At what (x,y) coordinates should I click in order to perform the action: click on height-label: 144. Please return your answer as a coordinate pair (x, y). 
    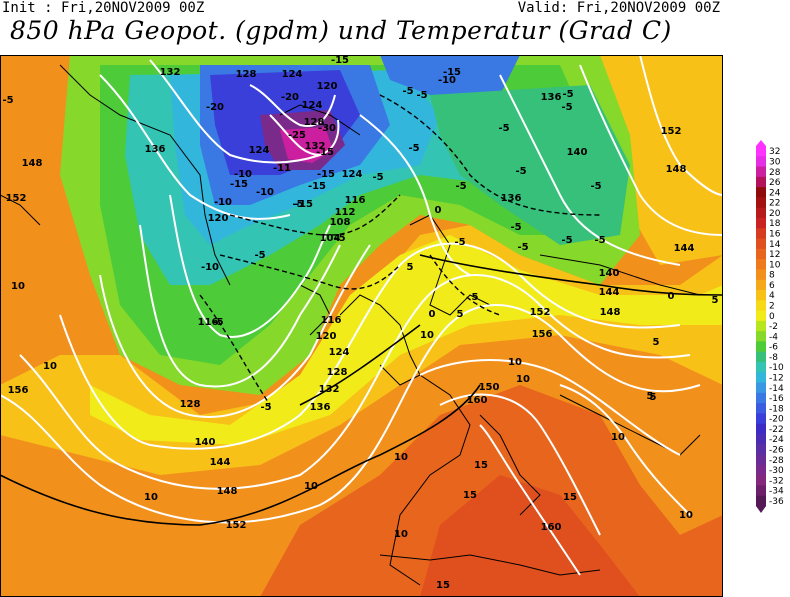
    Looking at the image, I should click on (684, 248).